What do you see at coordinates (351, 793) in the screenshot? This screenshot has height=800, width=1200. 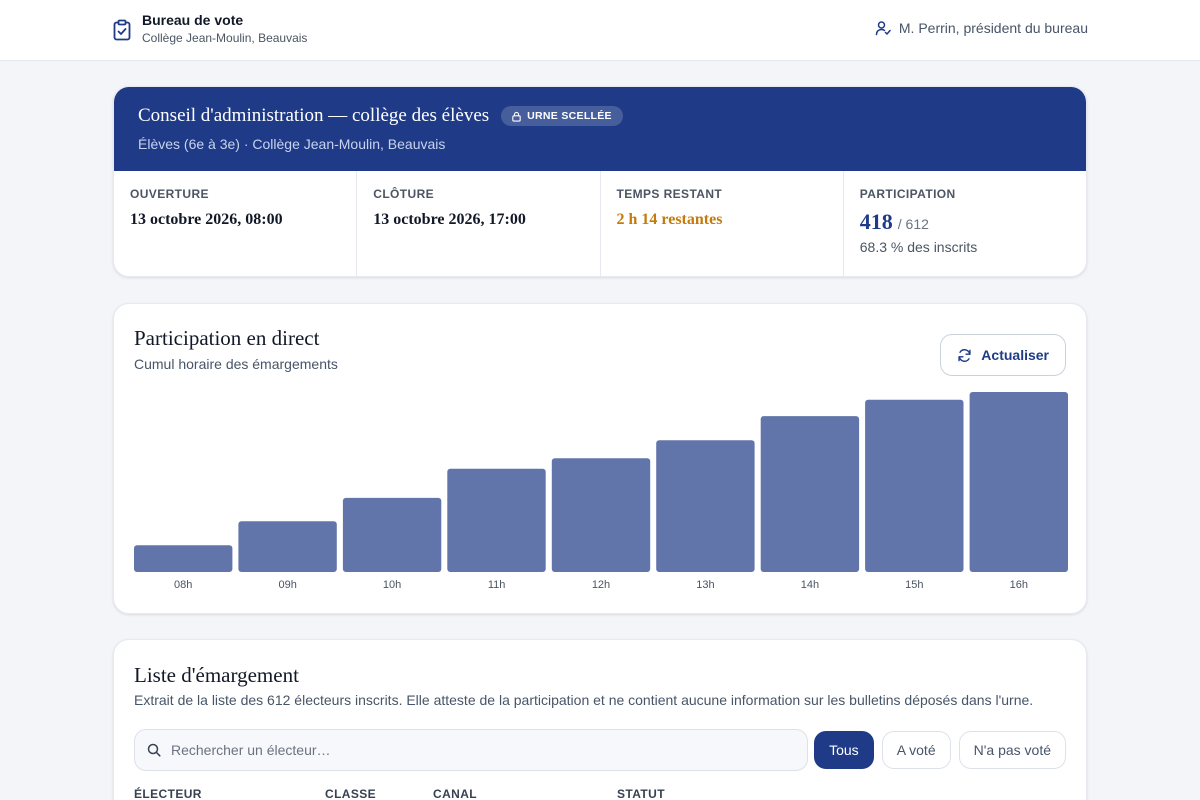 I see `column-class: CLASSE` at bounding box center [351, 793].